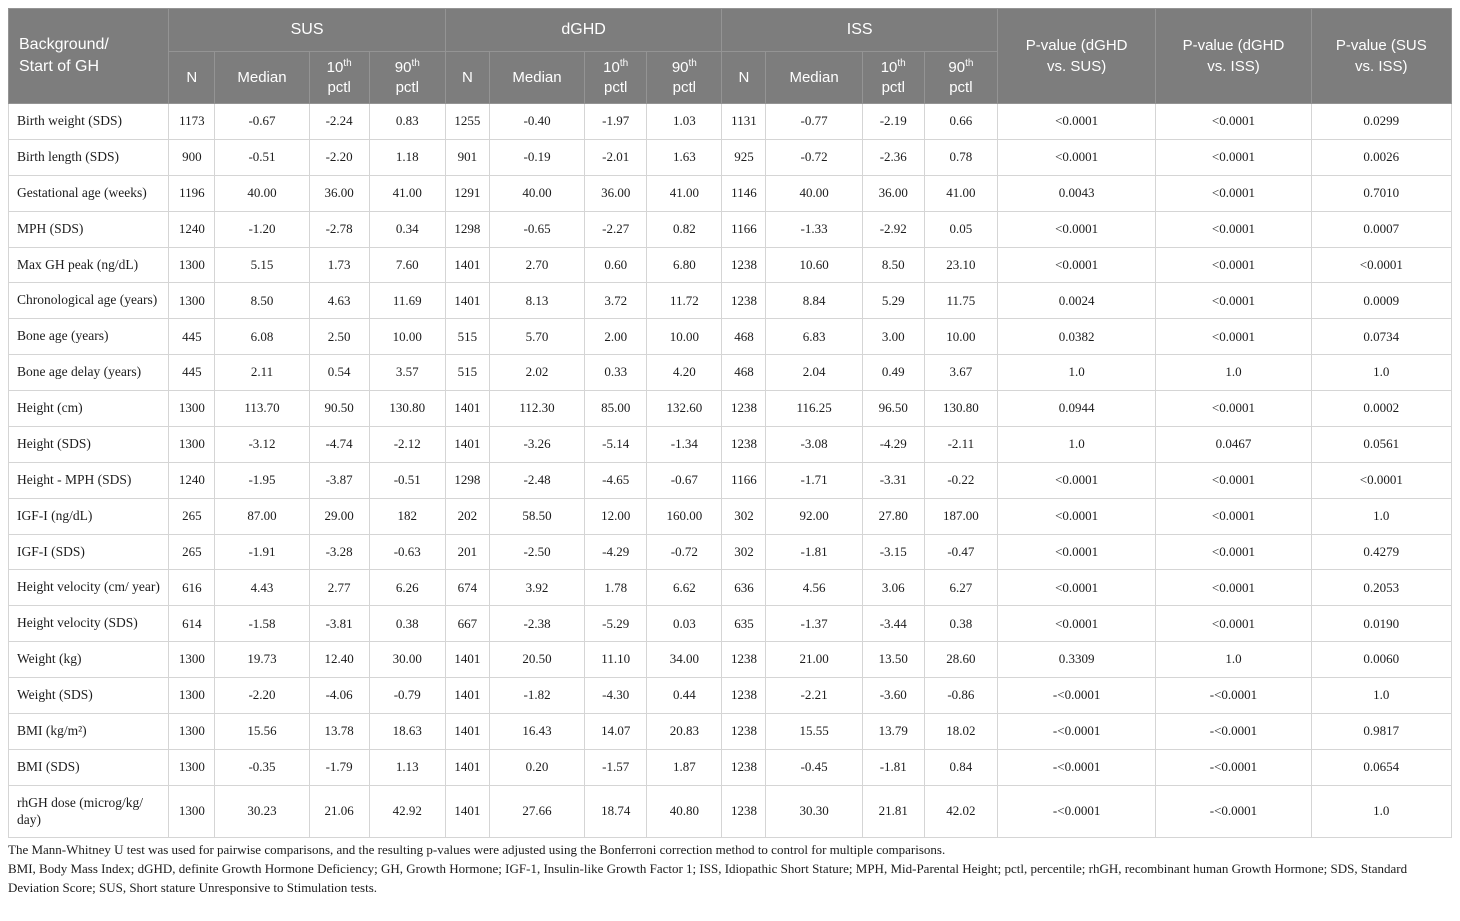 Image resolution: width=1460 pixels, height=921 pixels. Describe the element at coordinates (262, 229) in the screenshot. I see `data-cell-sus: -1.20` at that location.